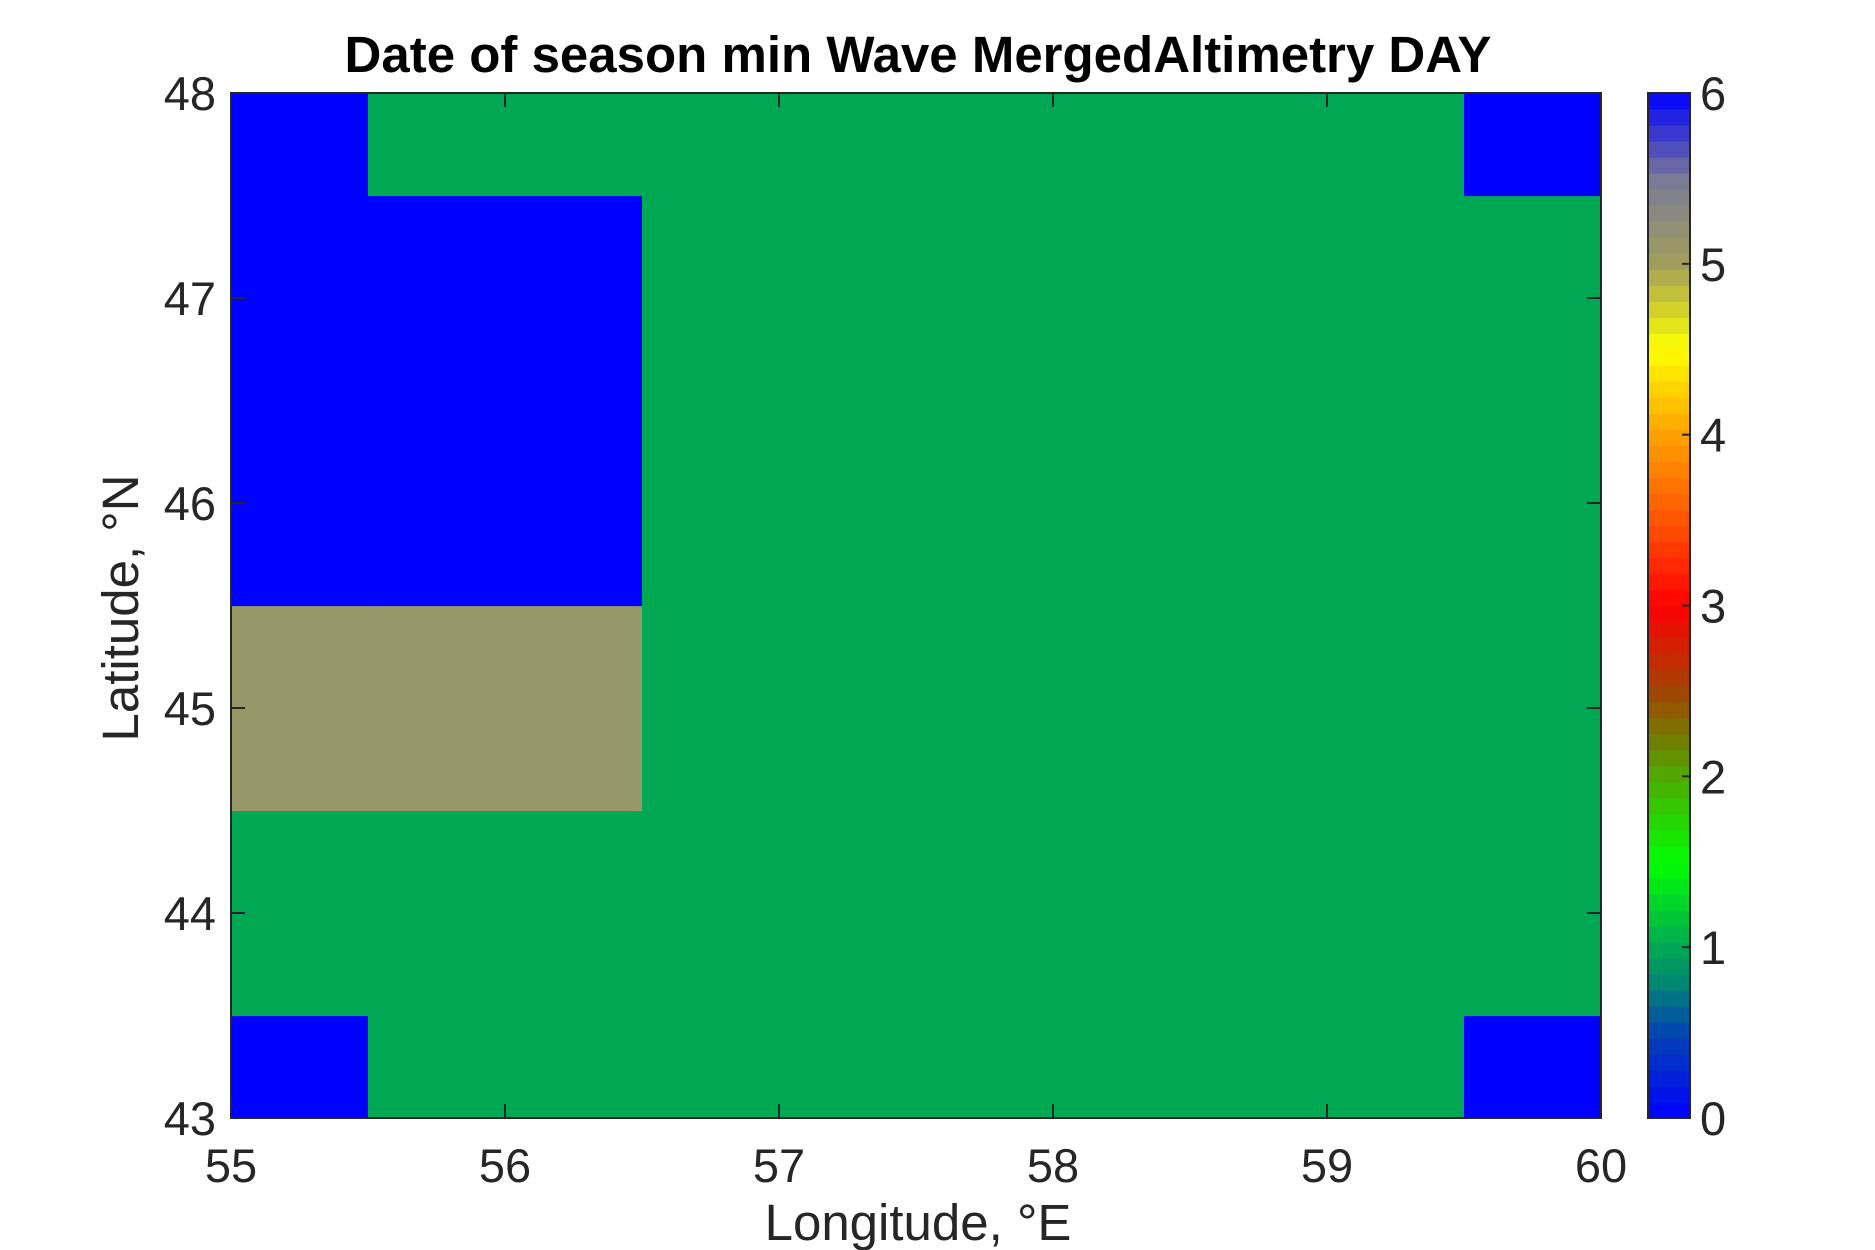  I want to click on y-tick-labels: 43 44 45 46 47 48, so click(190, 606).